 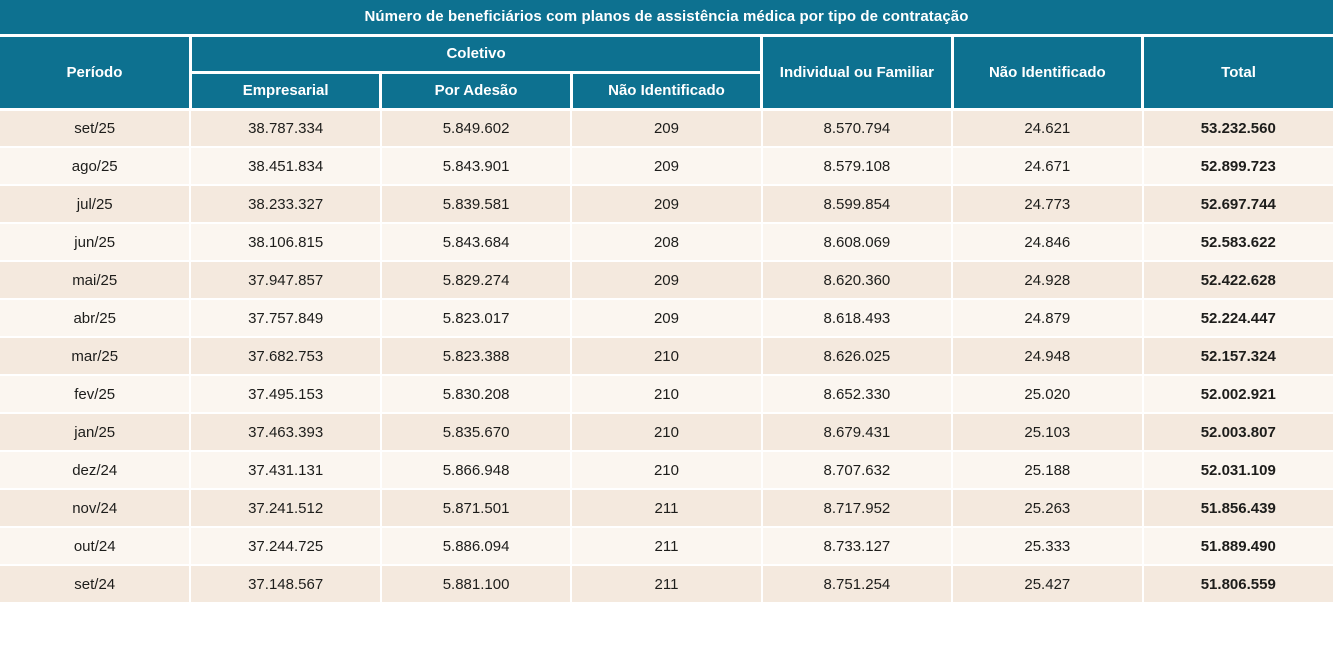 I want to click on cell-empresarial: 37.148.567, so click(x=285, y=584).